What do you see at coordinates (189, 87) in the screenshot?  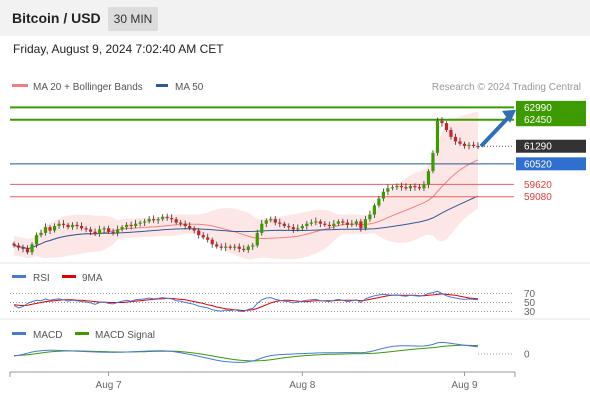 I see `legend-label-ma50: MA 50` at bounding box center [189, 87].